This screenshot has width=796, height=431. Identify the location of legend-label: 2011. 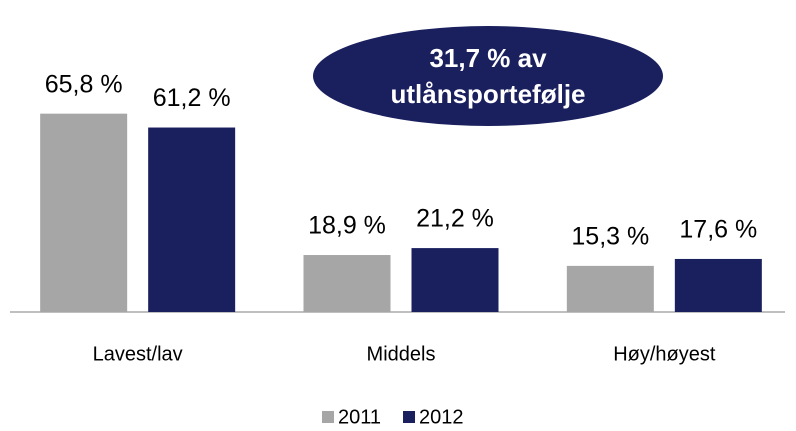
(359, 417).